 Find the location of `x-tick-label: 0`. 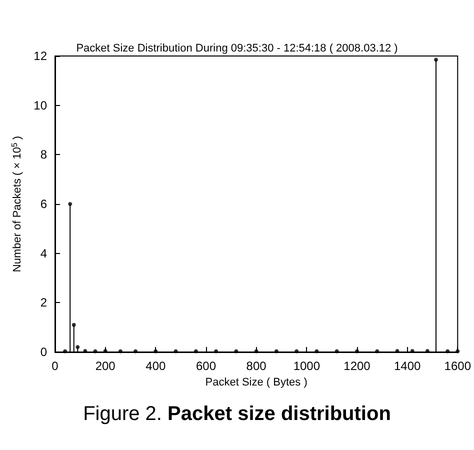

x-tick-label: 0 is located at coordinates (55, 366).